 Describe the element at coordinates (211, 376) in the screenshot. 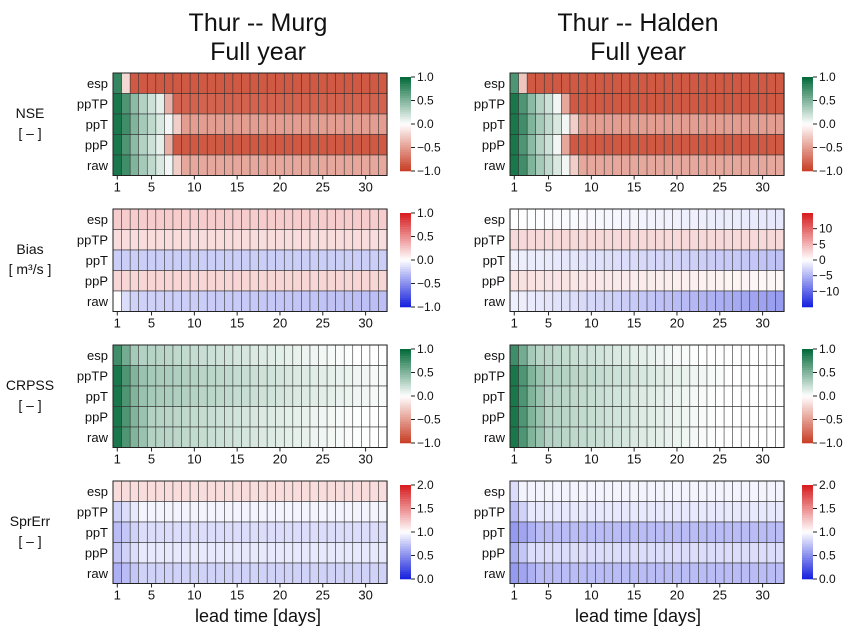

I see `cell-ppTP-day12` at that location.